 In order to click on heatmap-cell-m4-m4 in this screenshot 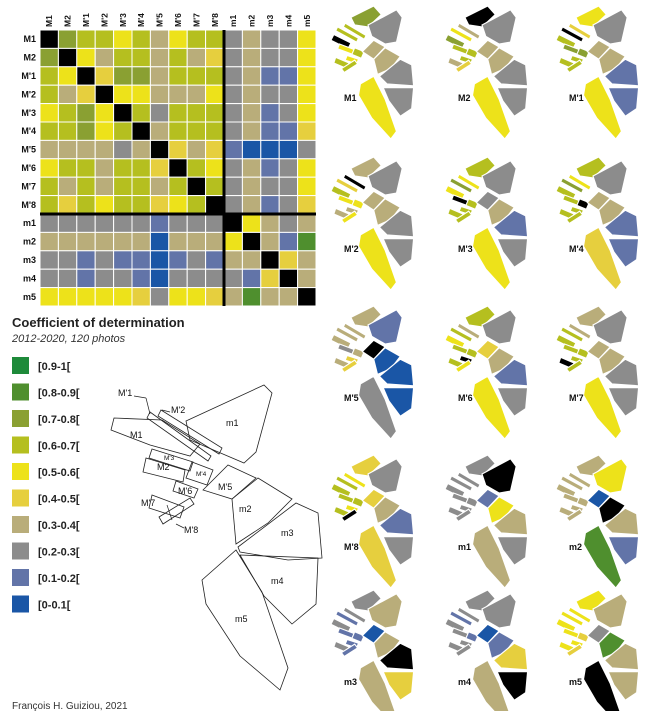, I will do `click(288, 278)`.